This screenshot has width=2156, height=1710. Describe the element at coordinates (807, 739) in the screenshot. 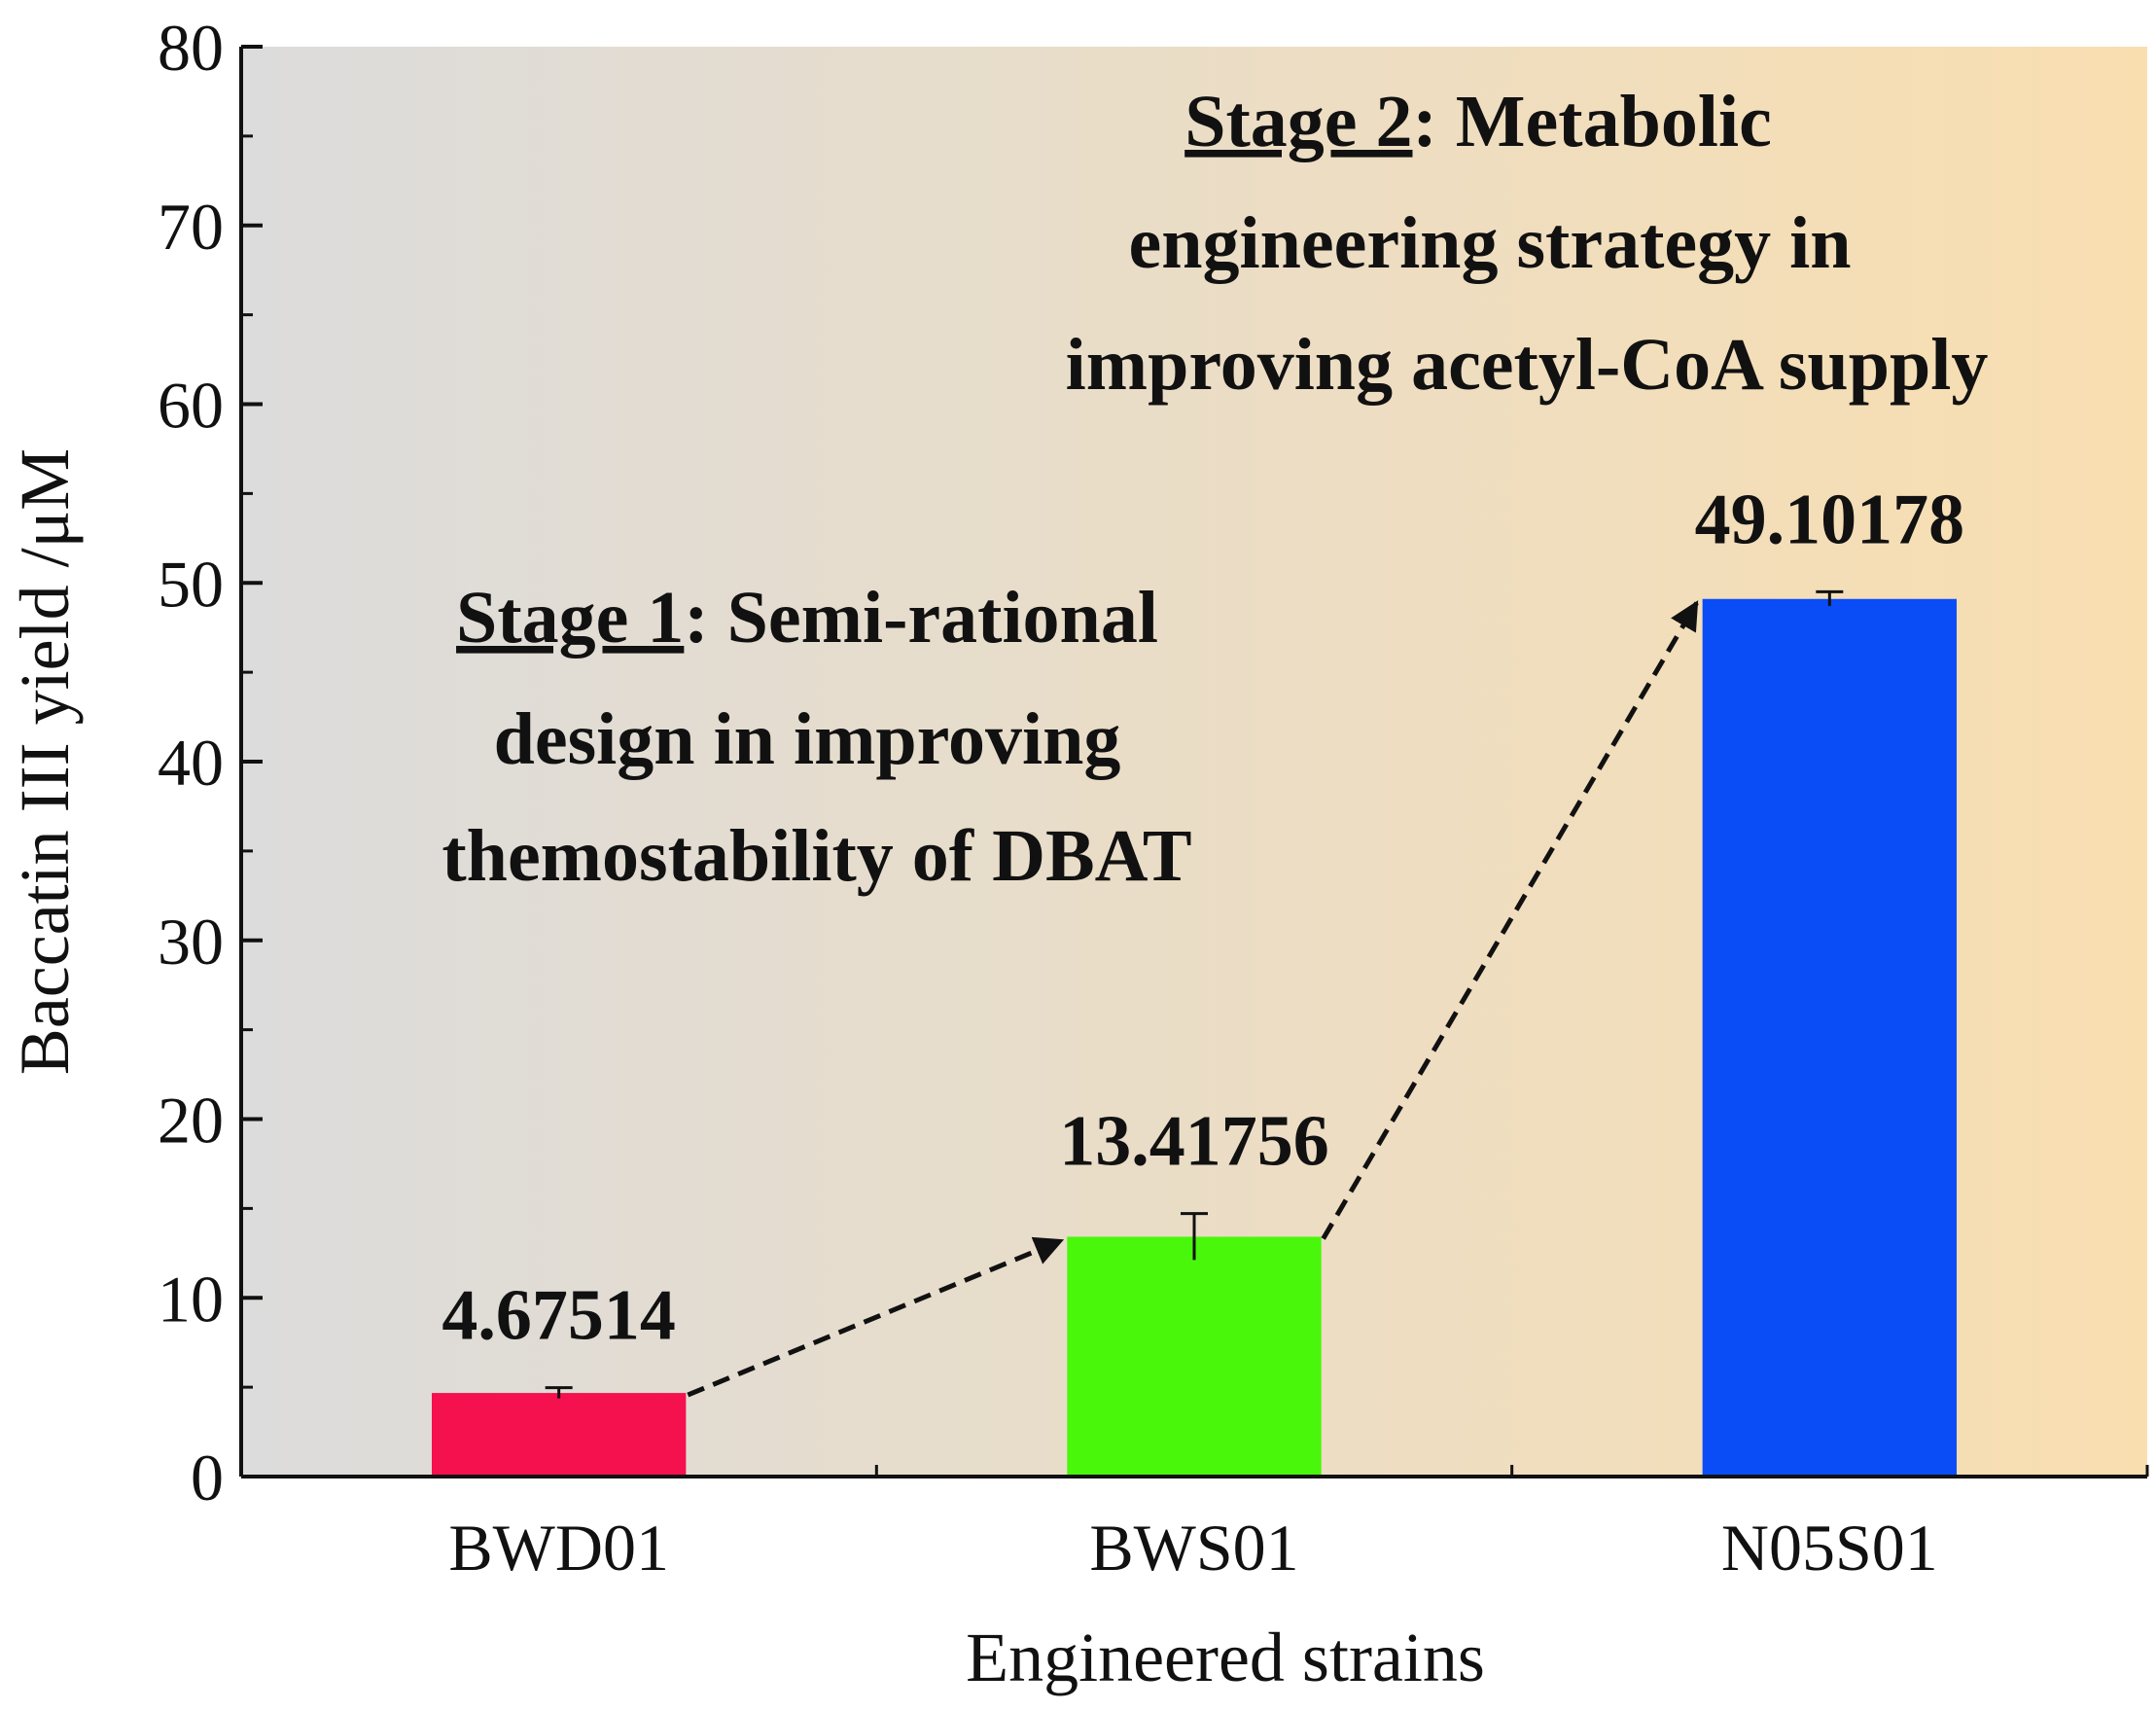

I see `stage-1-line-1: design in improving` at that location.